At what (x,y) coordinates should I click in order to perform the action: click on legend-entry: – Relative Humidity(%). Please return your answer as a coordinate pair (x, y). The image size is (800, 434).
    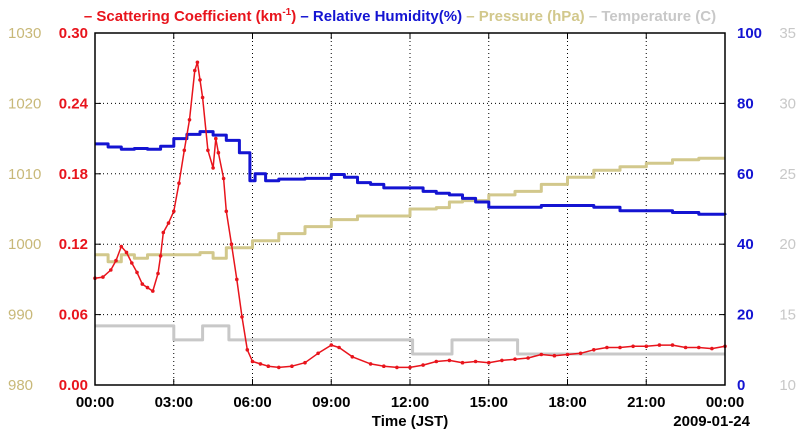
    Looking at the image, I should click on (379, 16).